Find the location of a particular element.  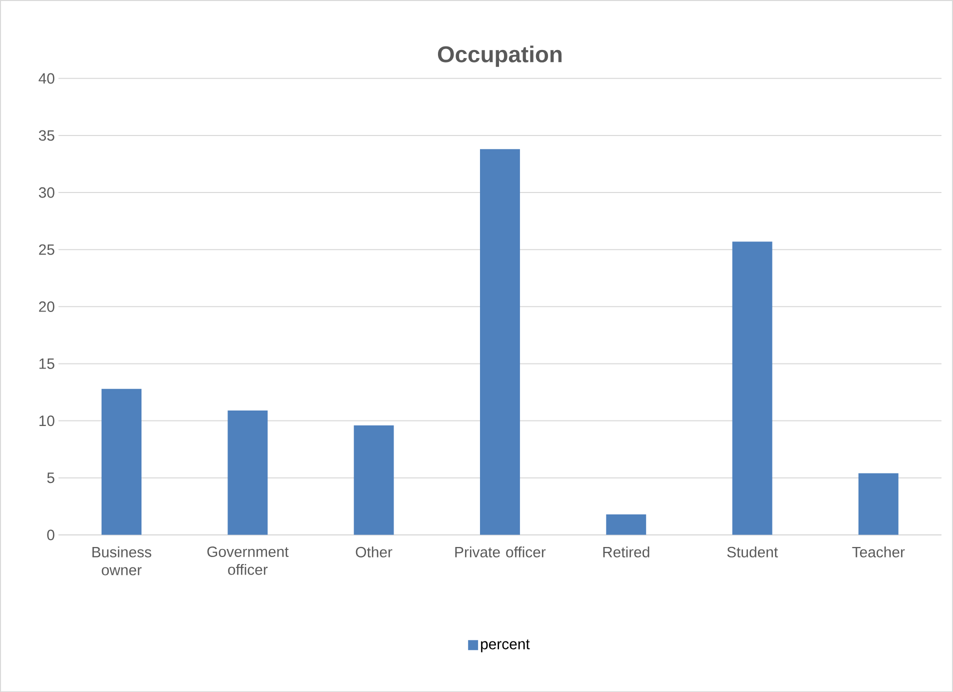

chart-title: Occupation is located at coordinates (500, 56).